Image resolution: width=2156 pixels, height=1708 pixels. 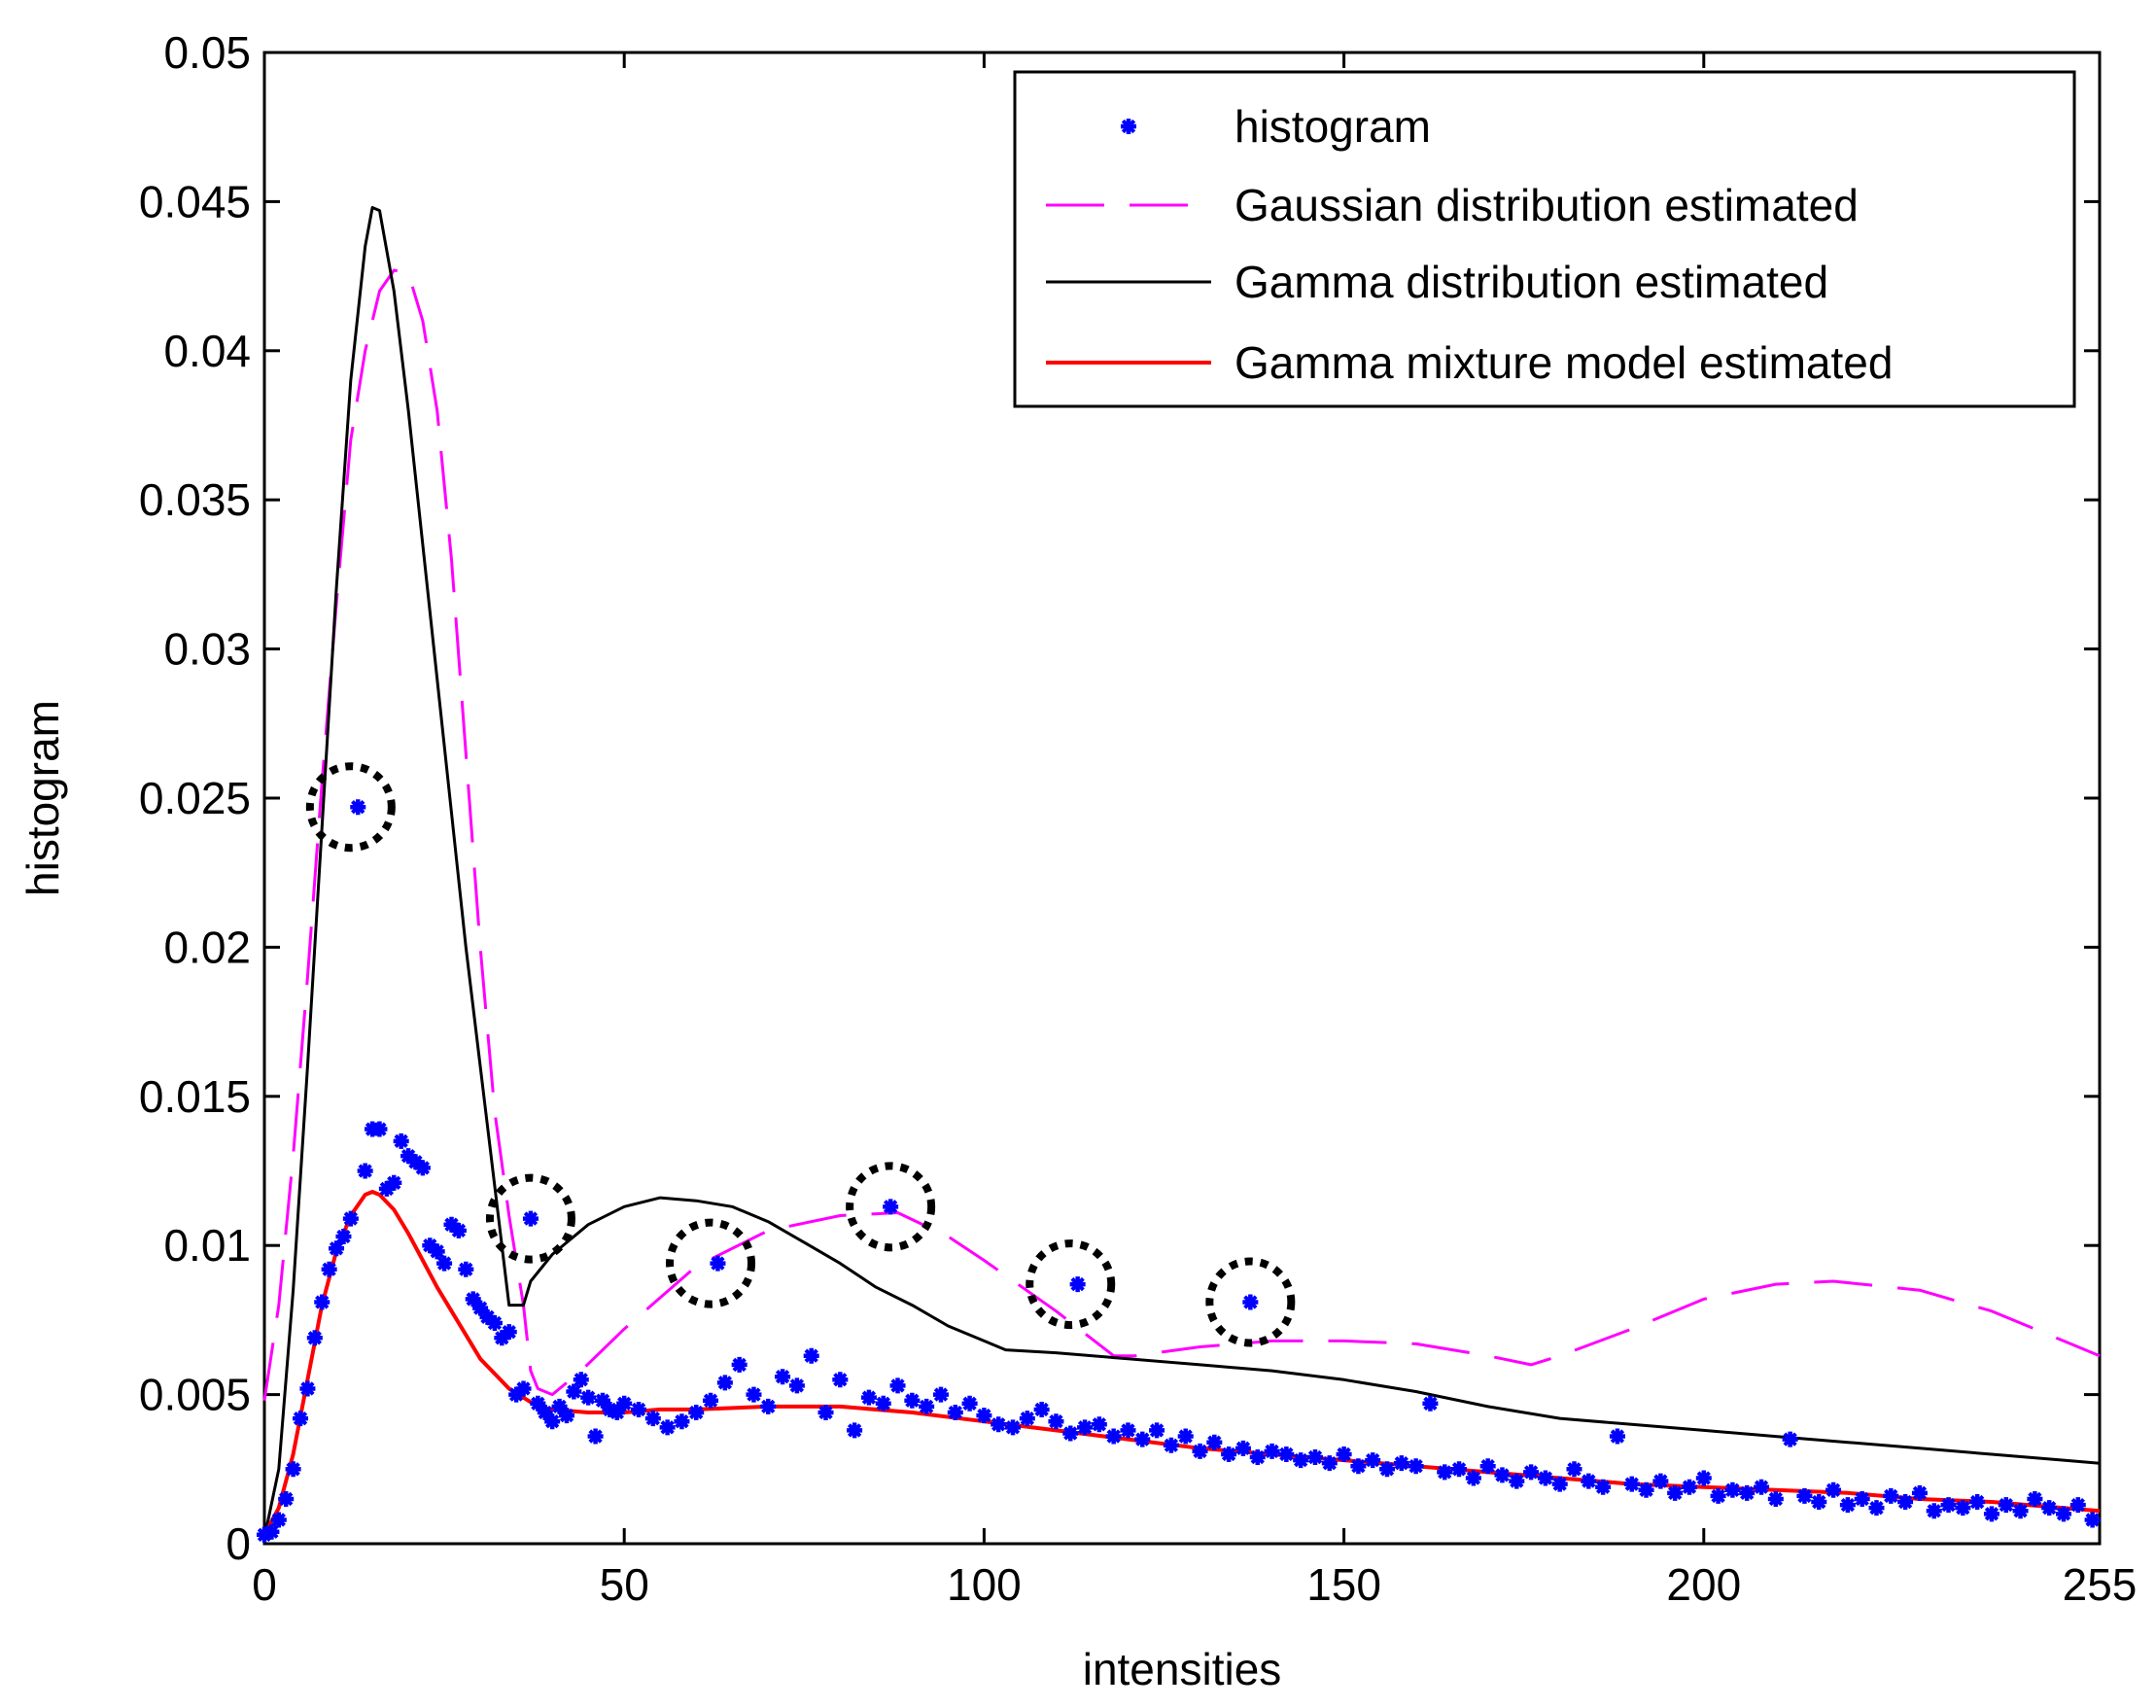 I want to click on y-tick-label: 0.045, so click(x=195, y=201).